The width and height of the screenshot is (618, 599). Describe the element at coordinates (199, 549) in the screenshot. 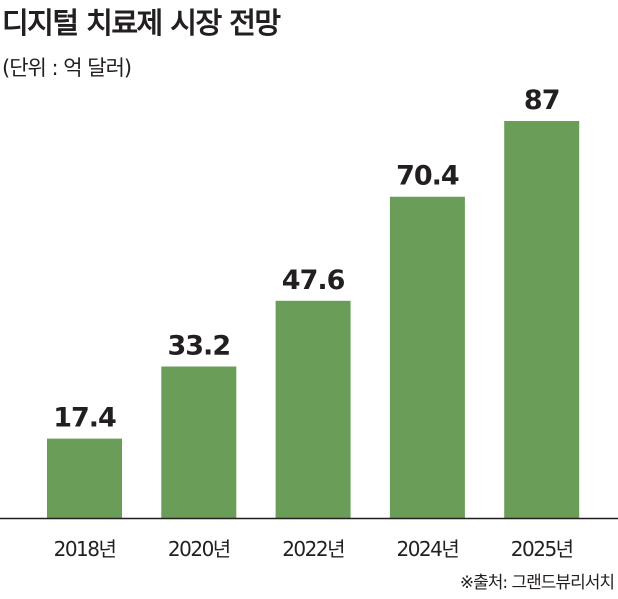

I see `x-tick-label: 2020년` at that location.